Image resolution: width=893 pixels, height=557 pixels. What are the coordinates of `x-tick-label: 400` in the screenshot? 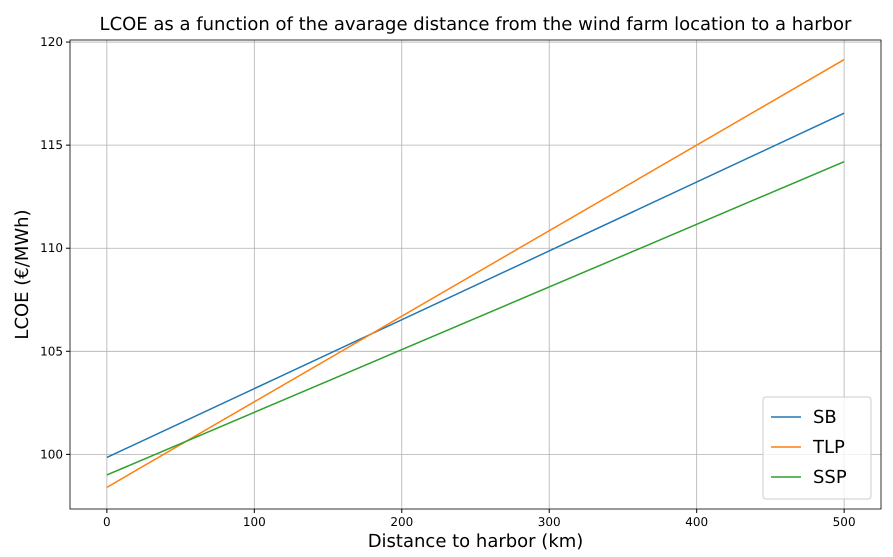 It's located at (696, 522).